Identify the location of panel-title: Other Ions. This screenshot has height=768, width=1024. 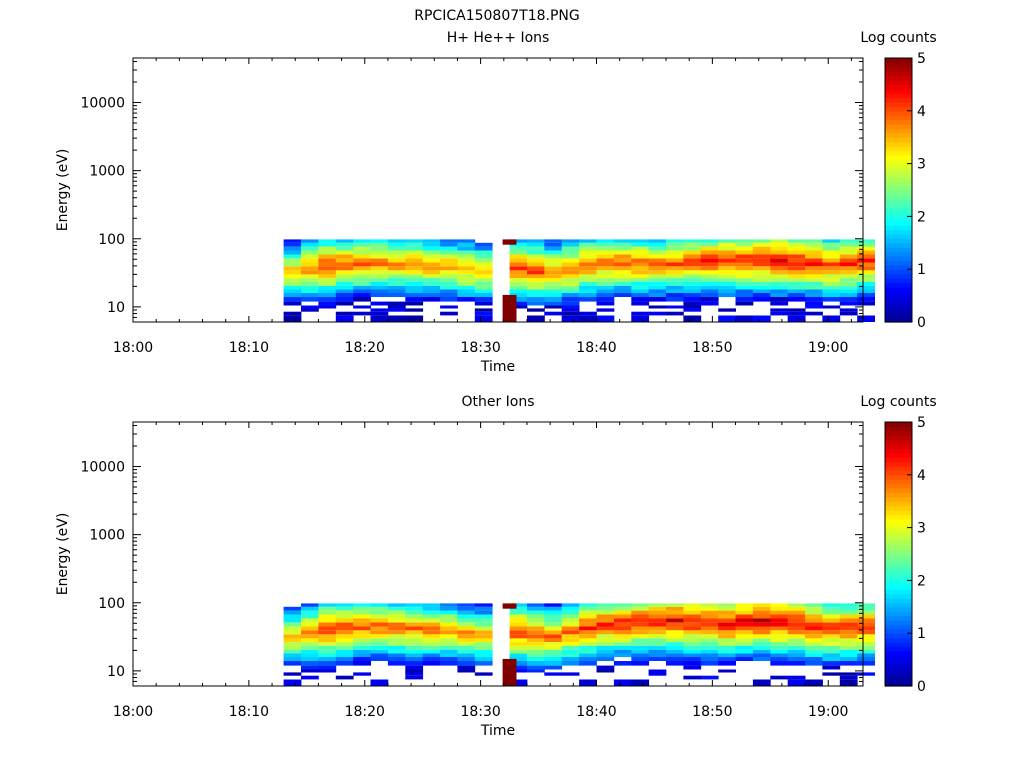
(497, 402).